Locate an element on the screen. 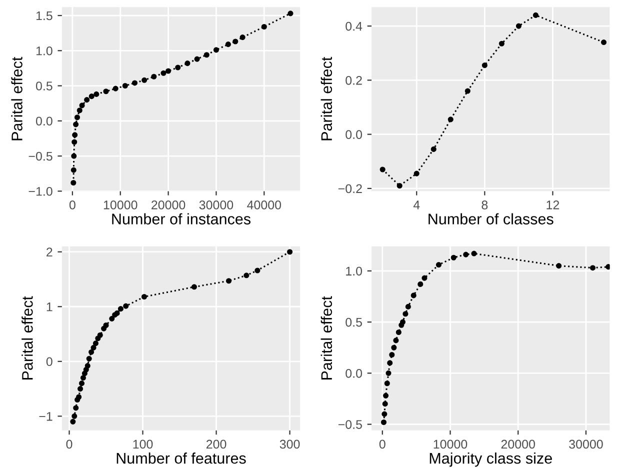 The image size is (619, 473). x-tick-label: 12 is located at coordinates (553, 205).